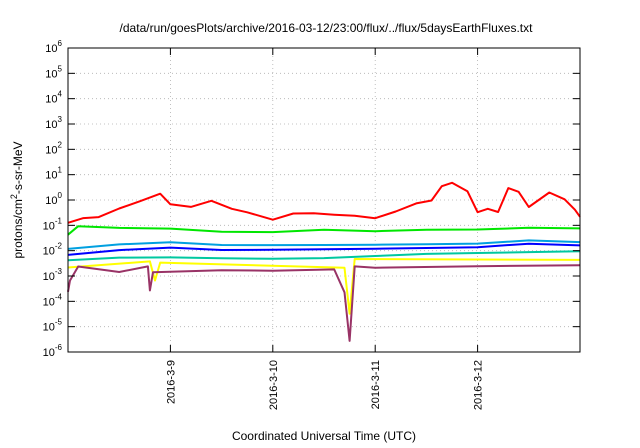 This screenshot has height=448, width=640. Describe the element at coordinates (53, 72) in the screenshot. I see `y-tick-label: 10⁵` at that location.